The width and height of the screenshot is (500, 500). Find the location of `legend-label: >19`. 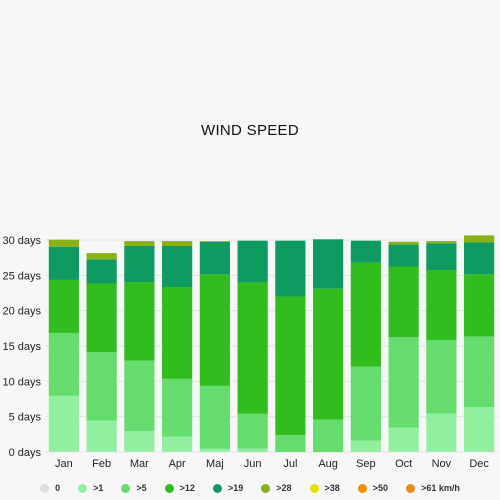

legend-label: >19 is located at coordinates (235, 488).